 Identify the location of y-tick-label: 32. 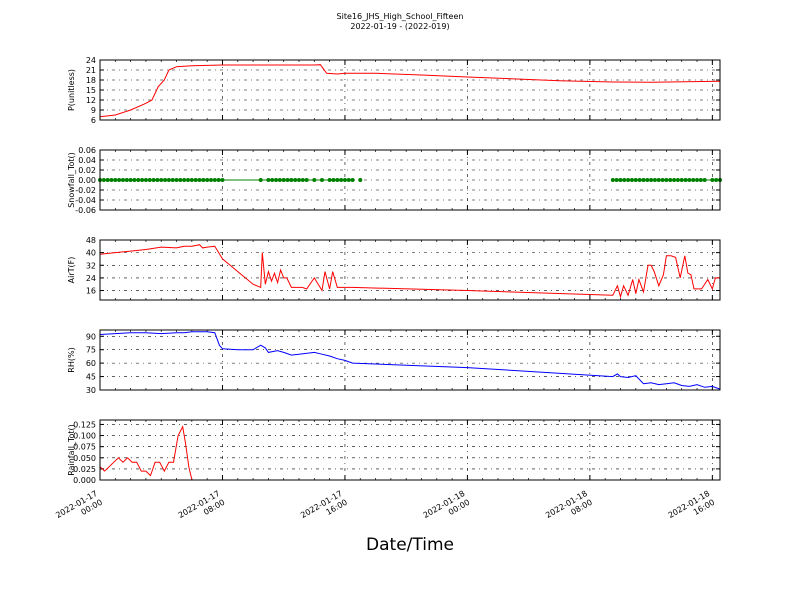
(91, 265).